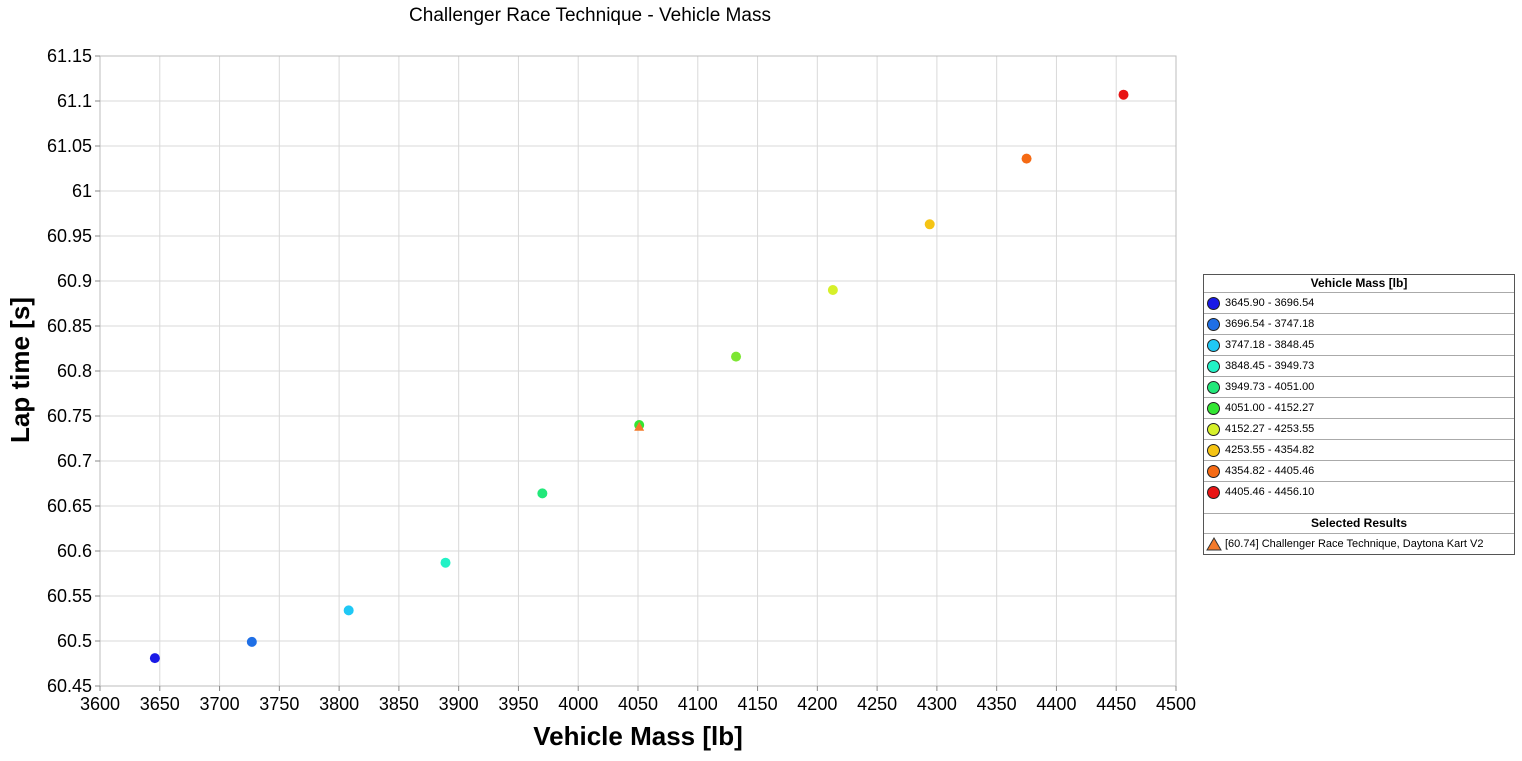 Image resolution: width=1522 pixels, height=761 pixels. What do you see at coordinates (1270, 345) in the screenshot?
I see `legend-item-label: 3747.18 - 3848.45` at bounding box center [1270, 345].